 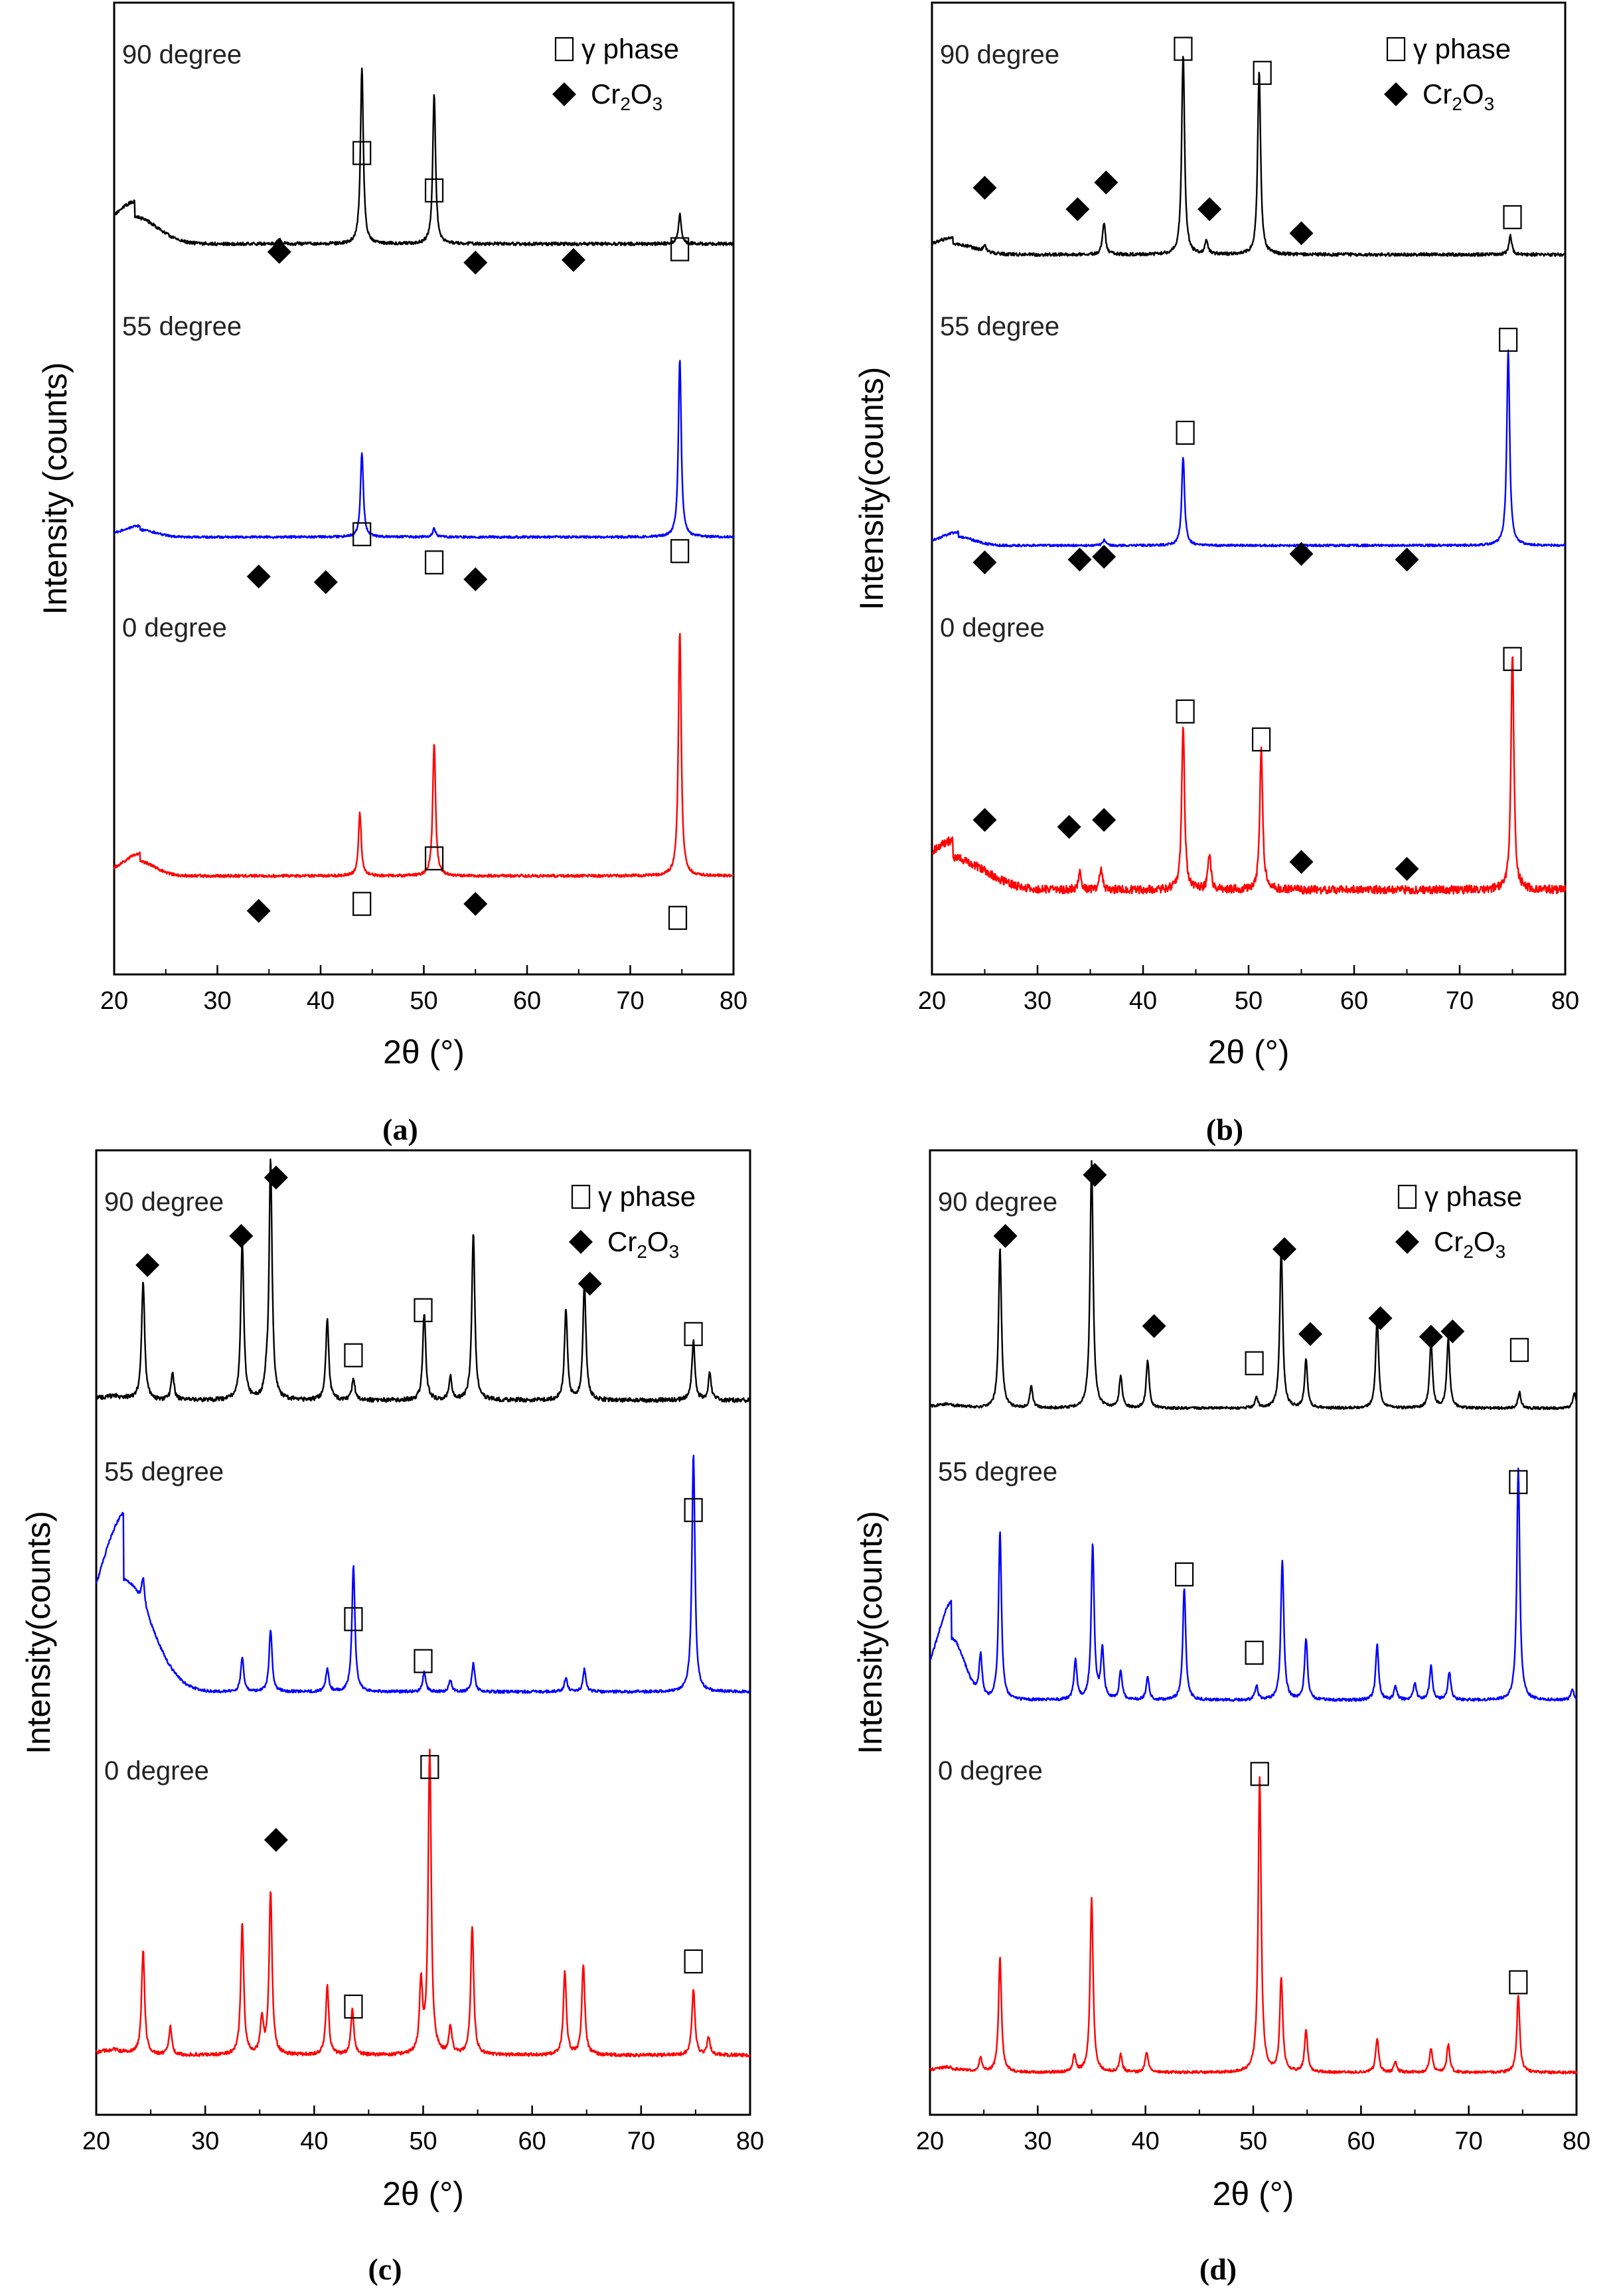 I want to click on panel-c-caption: (c), so click(x=385, y=2269).